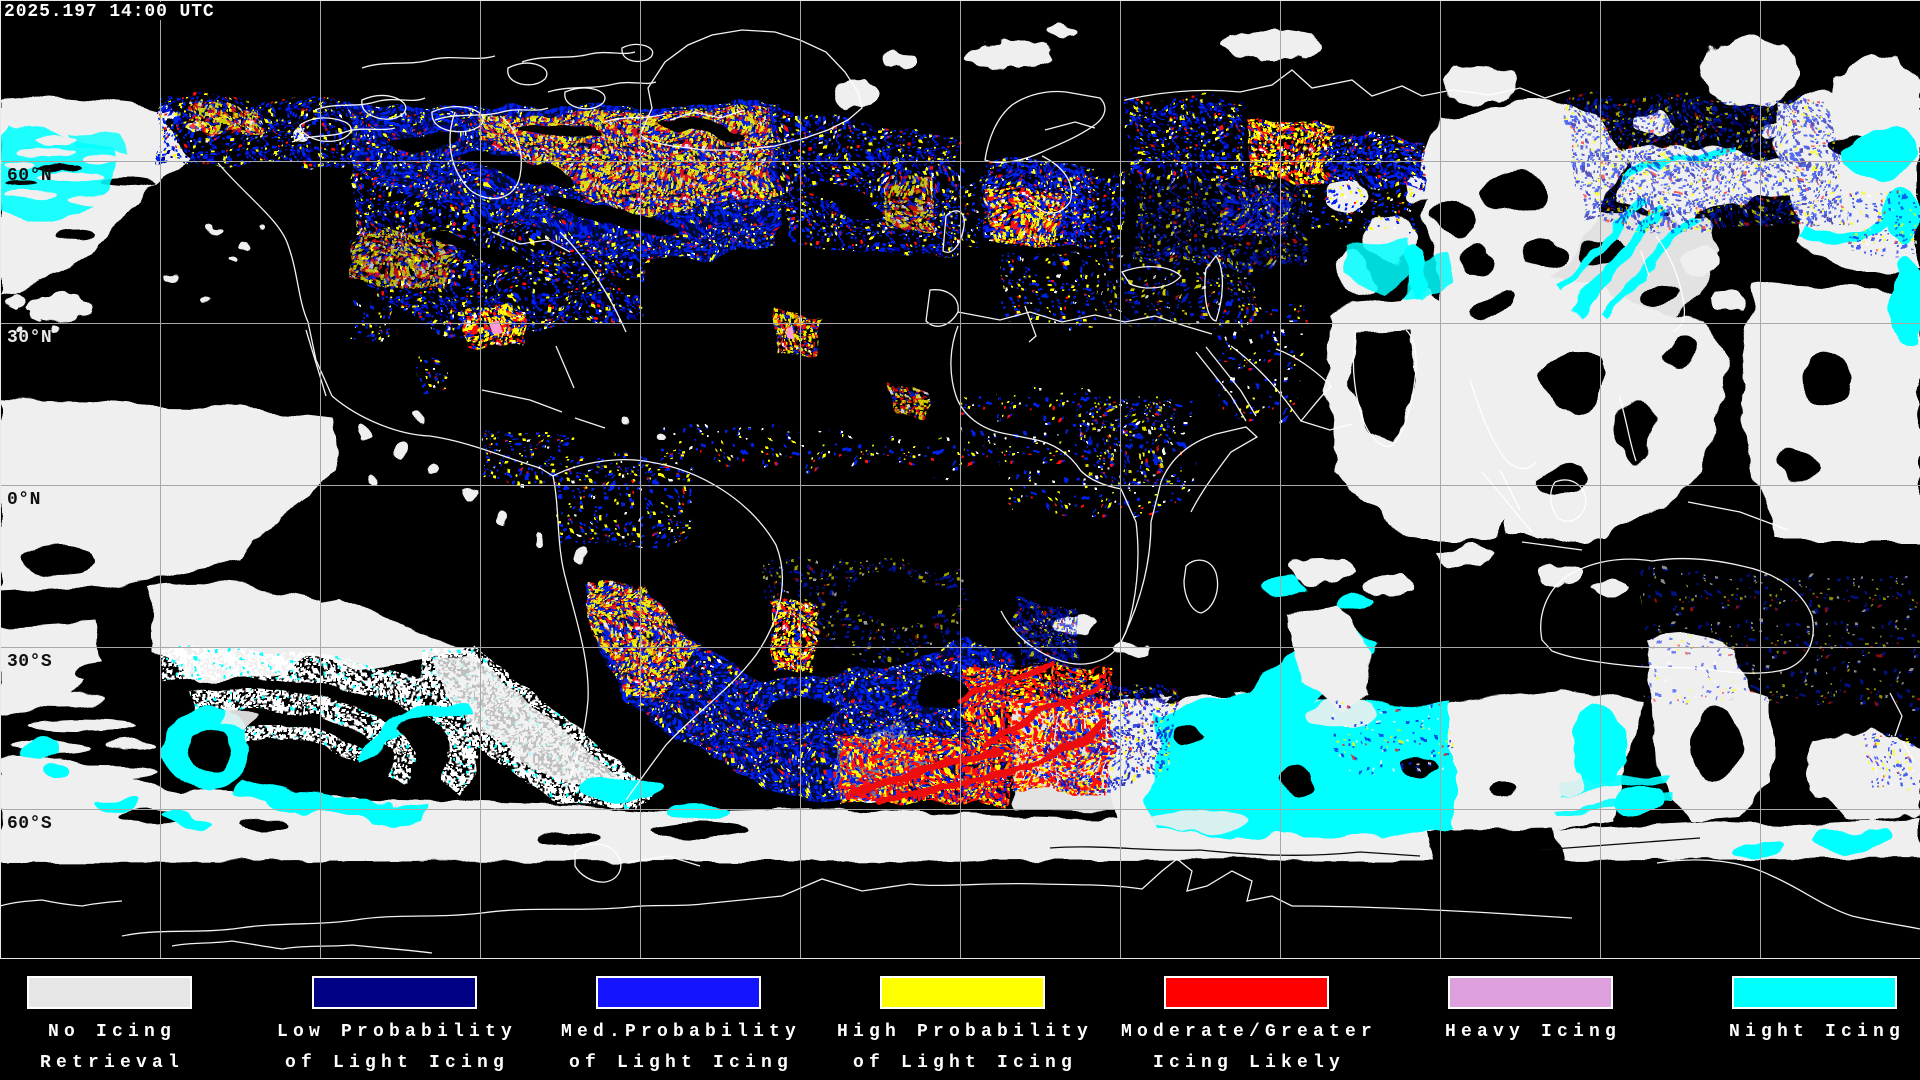 This screenshot has height=1080, width=1920. I want to click on svg-text: Low Probability, so click(397, 1032).